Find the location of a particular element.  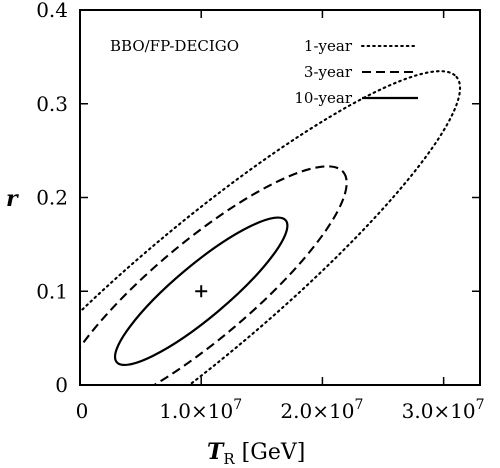

legend-label-10-year: 10-year is located at coordinates (323, 98).